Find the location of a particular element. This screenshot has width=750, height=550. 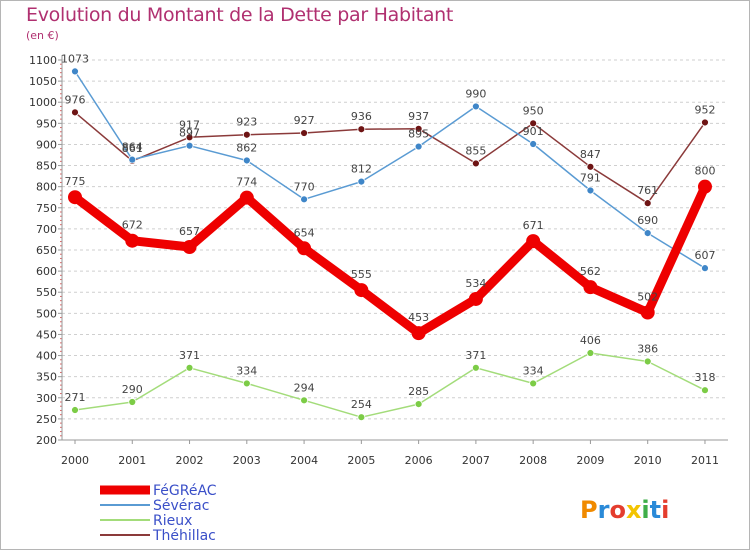

data-label: 371 is located at coordinates (475, 355).